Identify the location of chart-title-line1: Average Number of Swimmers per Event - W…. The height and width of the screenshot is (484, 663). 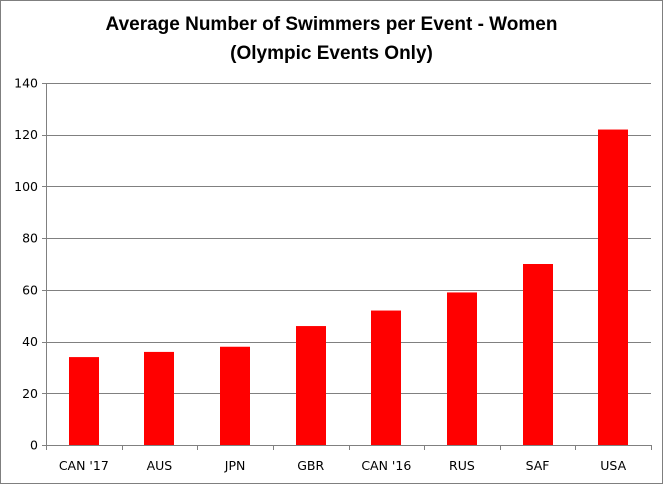
(331, 24).